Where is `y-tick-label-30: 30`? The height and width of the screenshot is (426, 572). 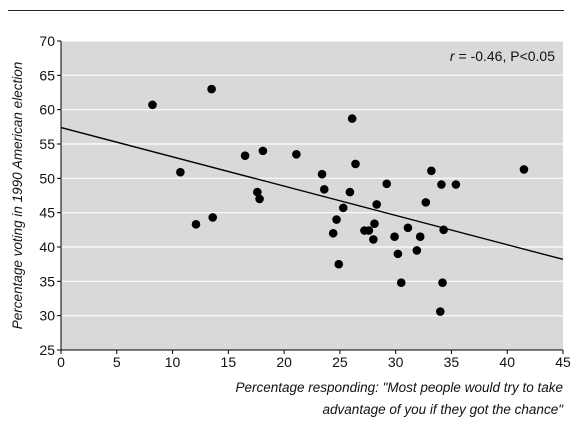
y-tick-label-30: 30 is located at coordinates (47, 316).